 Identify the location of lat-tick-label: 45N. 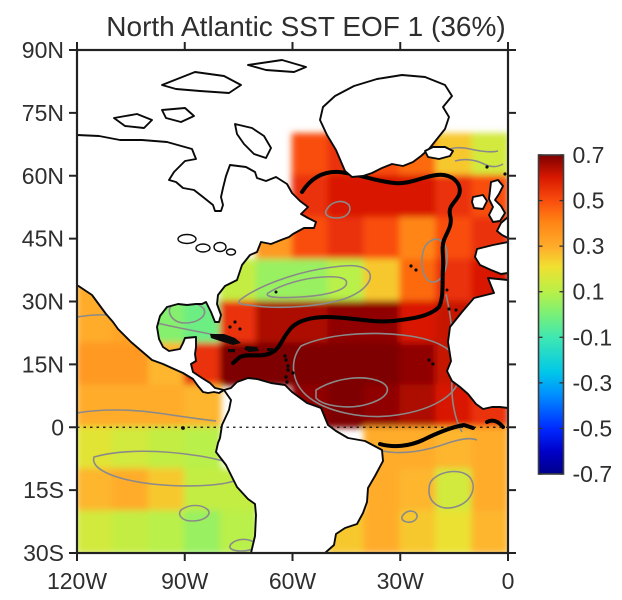
(43, 239).